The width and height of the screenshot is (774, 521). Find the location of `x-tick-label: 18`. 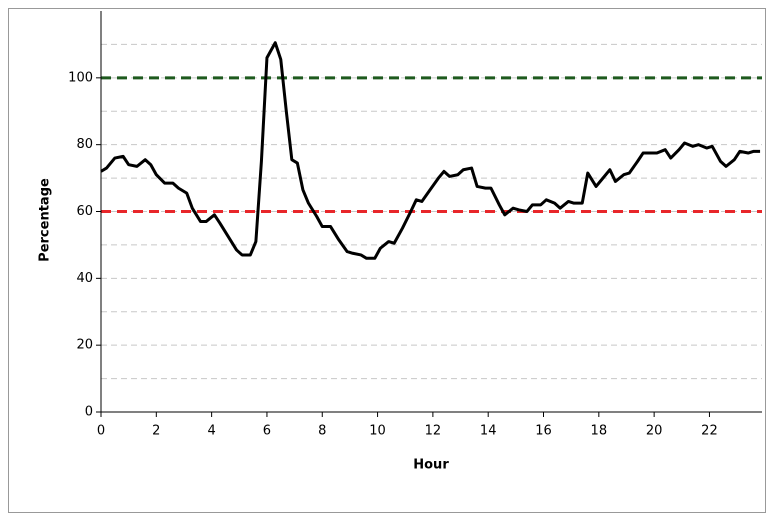

x-tick-label: 18 is located at coordinates (599, 431).